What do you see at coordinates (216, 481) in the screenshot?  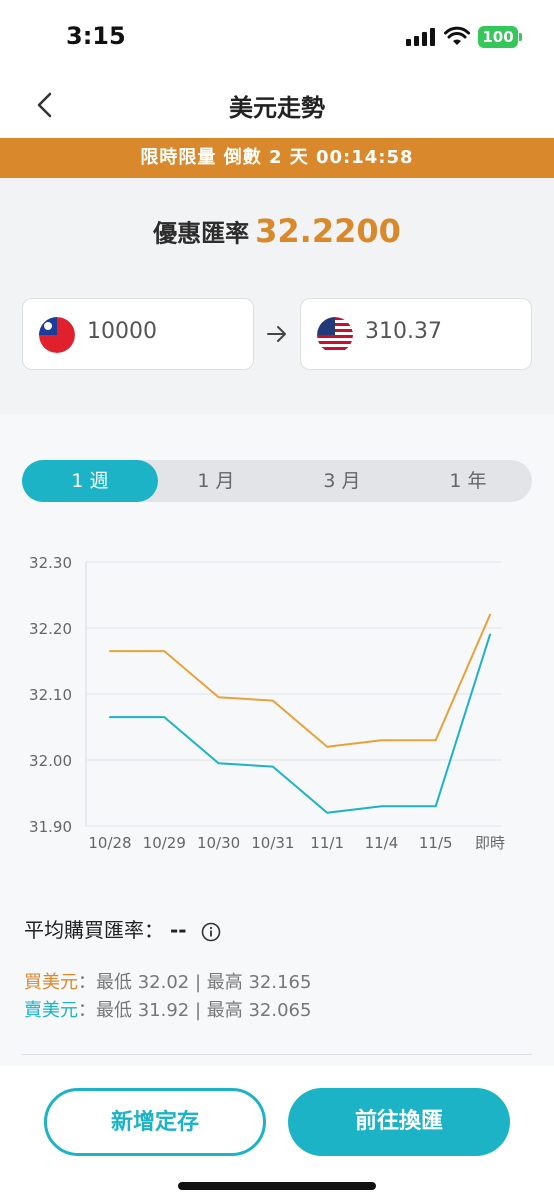 I see `tab-1-month: 1 月` at bounding box center [216, 481].